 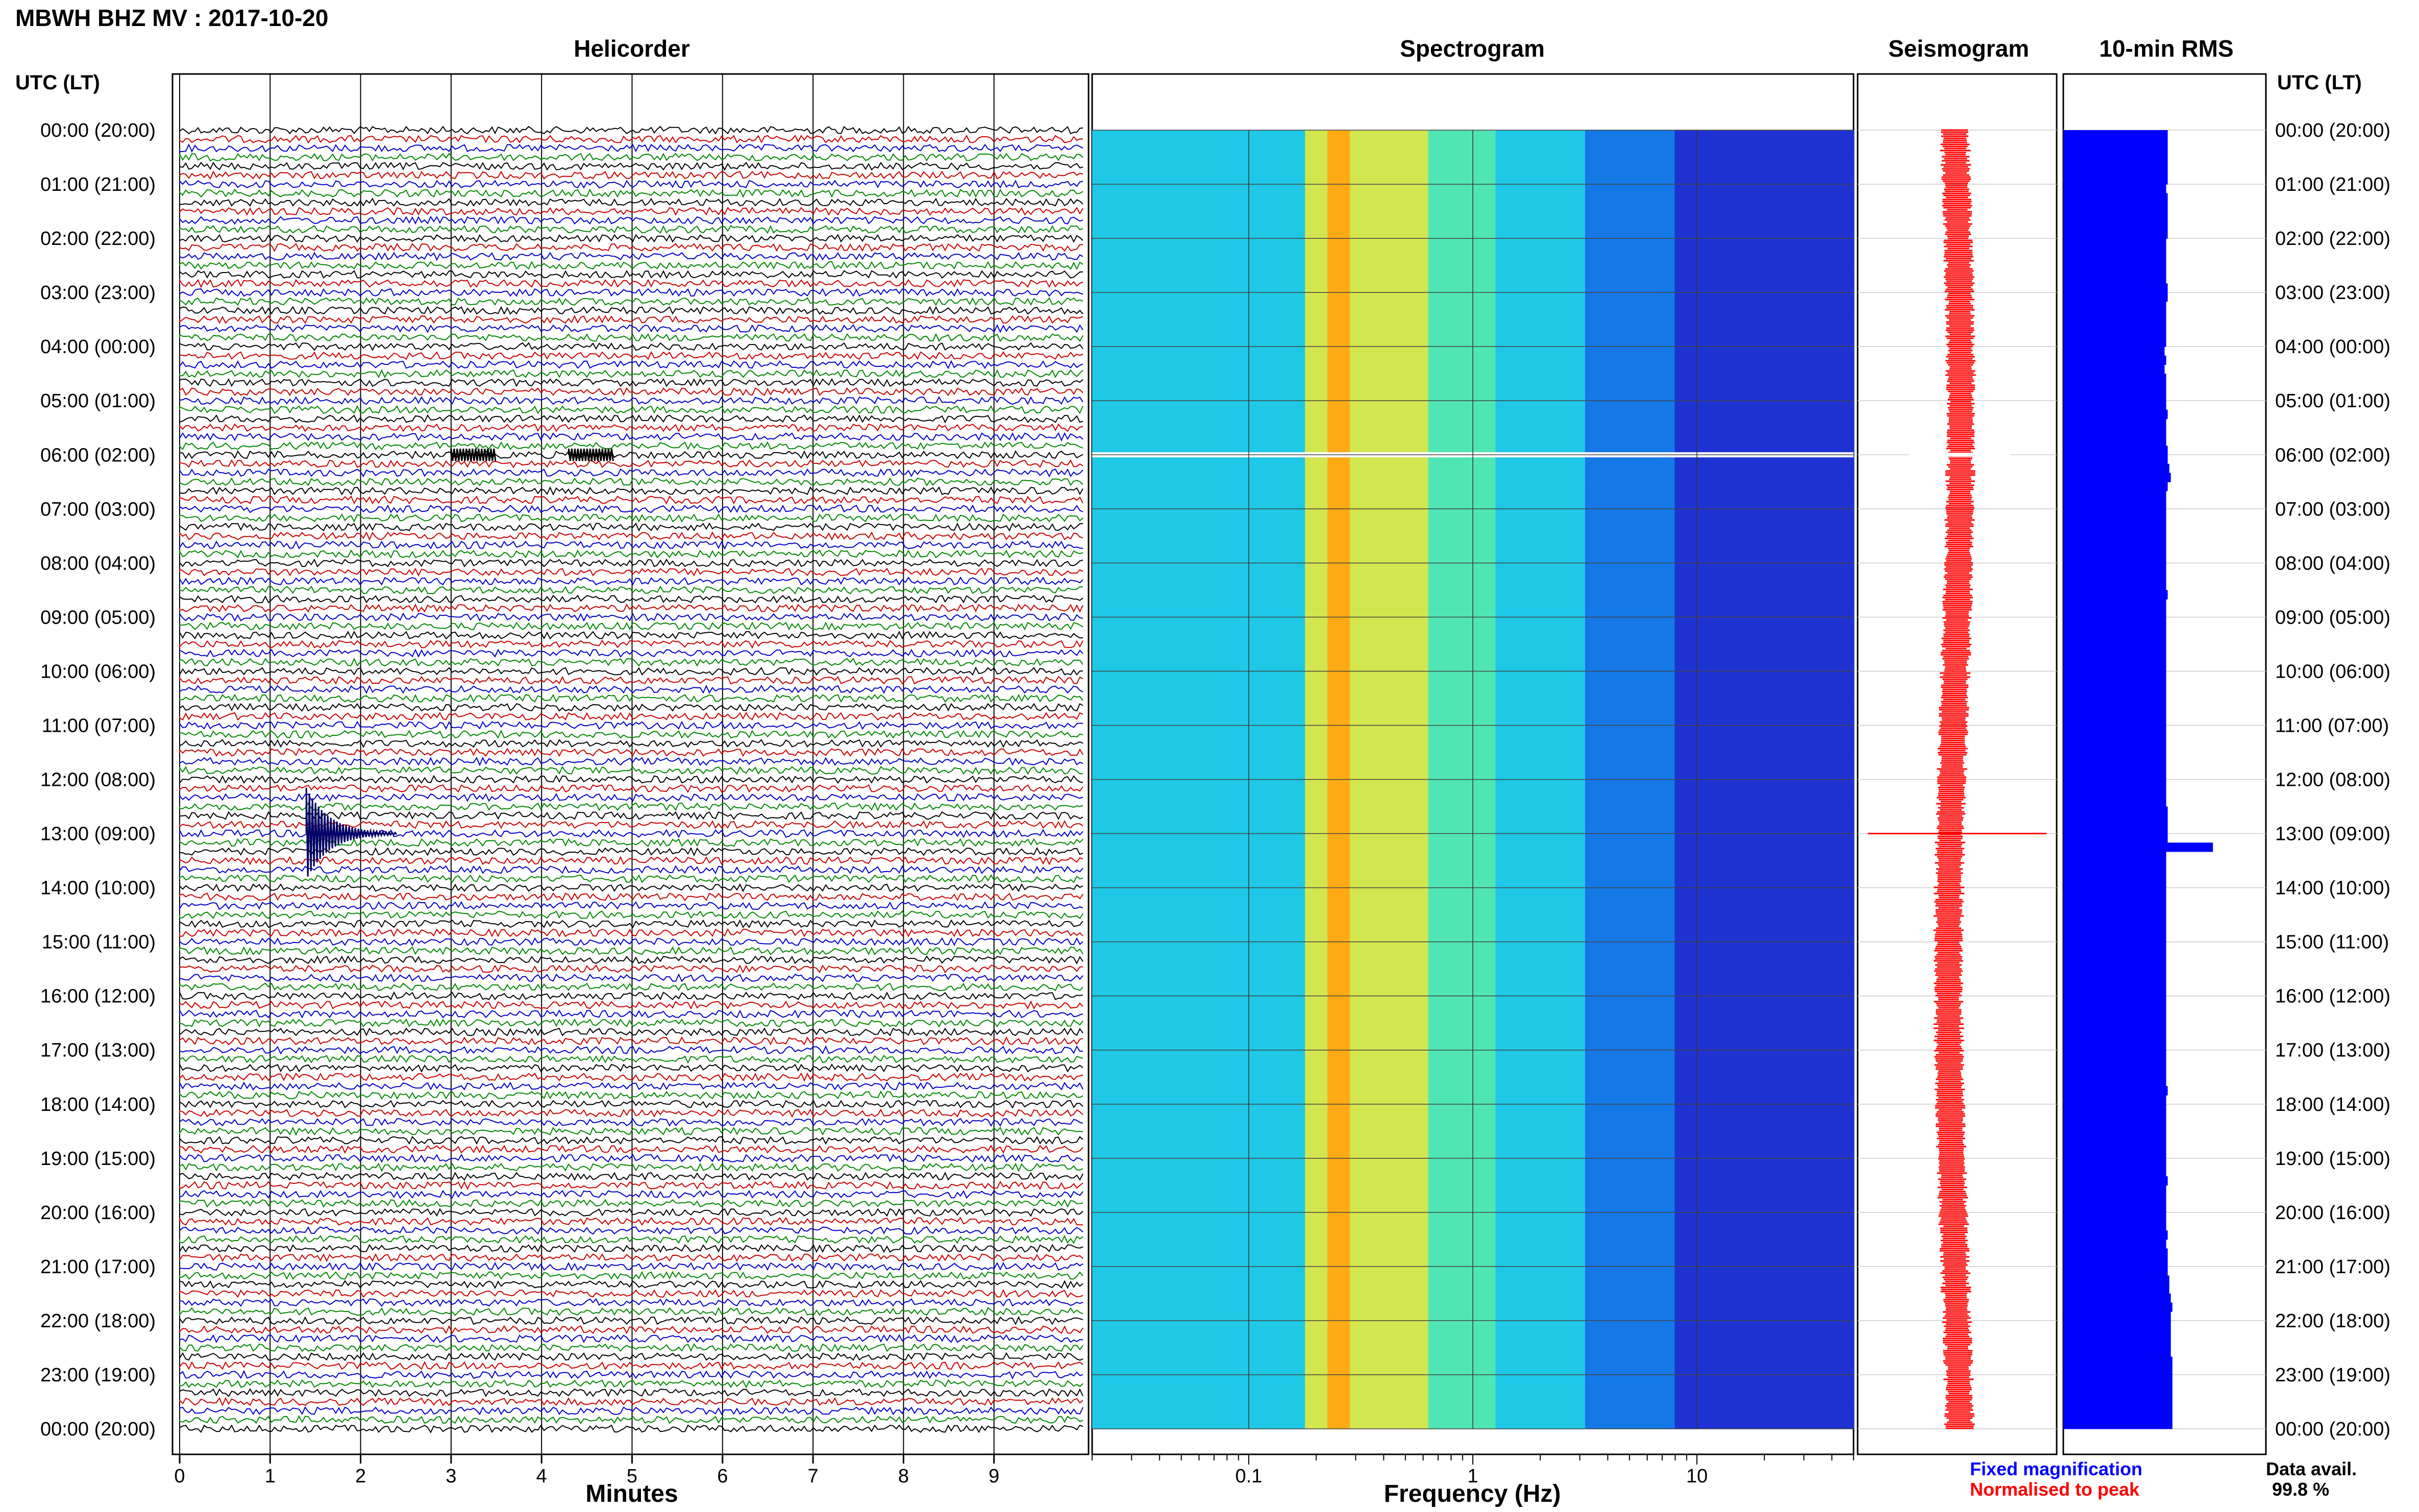 What do you see at coordinates (2332, 1050) in the screenshot?
I see `time-label-right: 17:00 (13:00)` at bounding box center [2332, 1050].